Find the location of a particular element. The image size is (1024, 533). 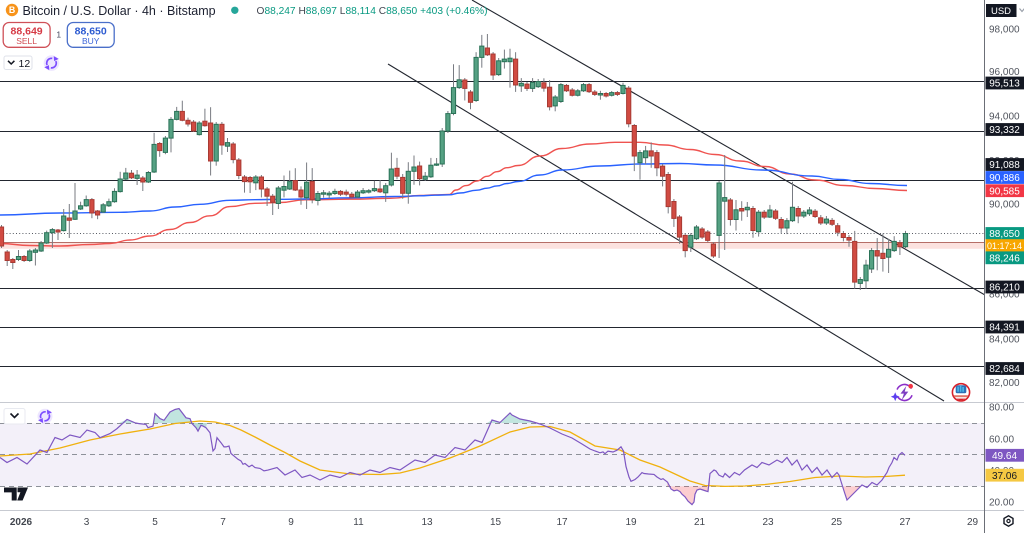

svg-text: 82,684 is located at coordinates (1004, 369).